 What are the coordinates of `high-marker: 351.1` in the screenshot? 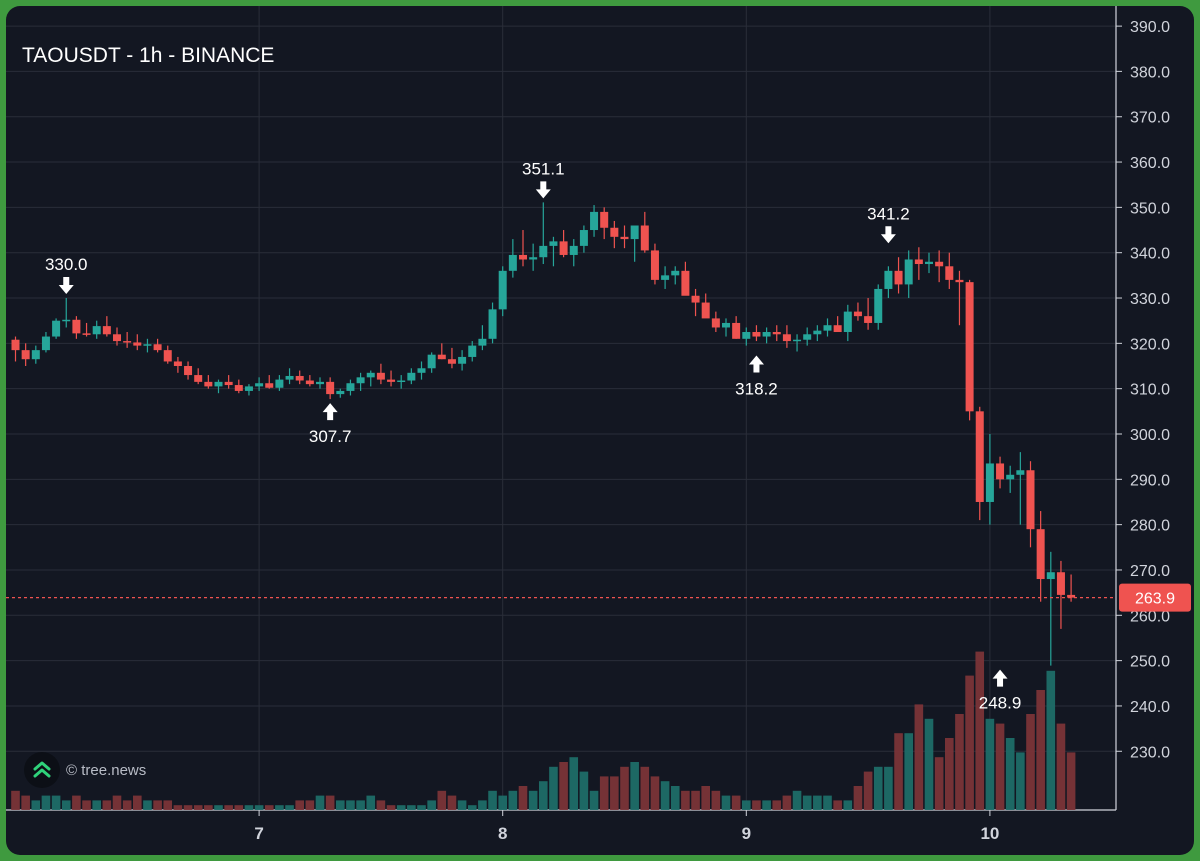 It's located at (543, 179).